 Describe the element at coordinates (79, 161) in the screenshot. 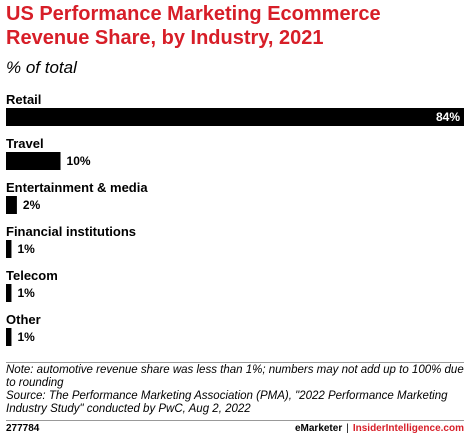

I see `value-label: 10%` at that location.